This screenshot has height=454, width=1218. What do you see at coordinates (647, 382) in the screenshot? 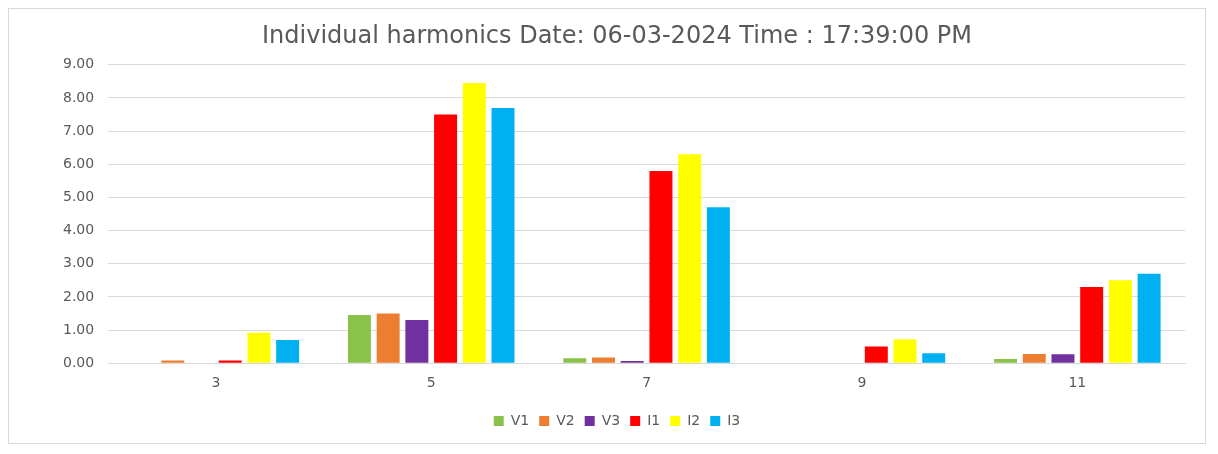
I see `x-tick-label: 7` at bounding box center [647, 382].